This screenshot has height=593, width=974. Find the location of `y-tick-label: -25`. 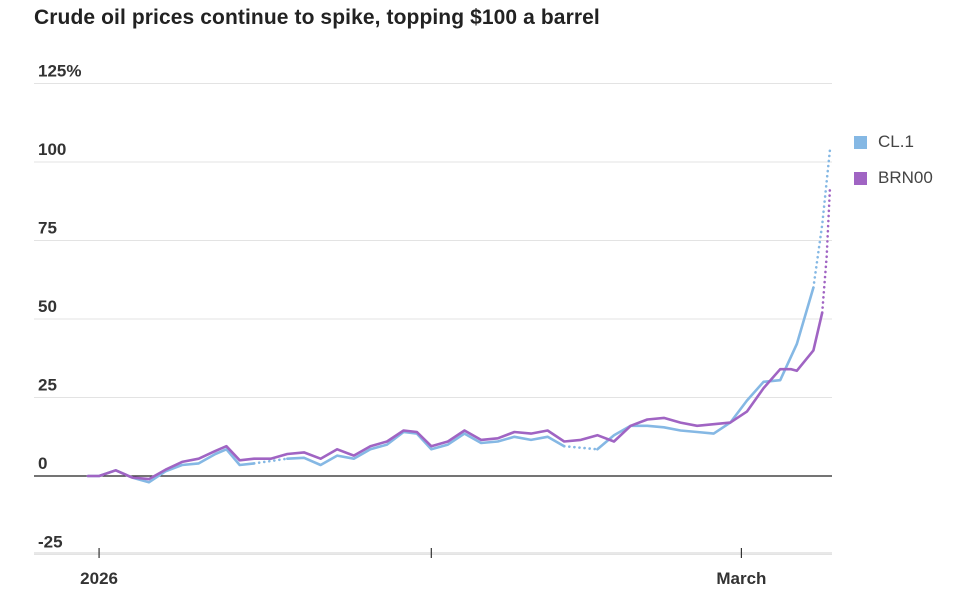

y-tick-label: -25 is located at coordinates (50, 542).